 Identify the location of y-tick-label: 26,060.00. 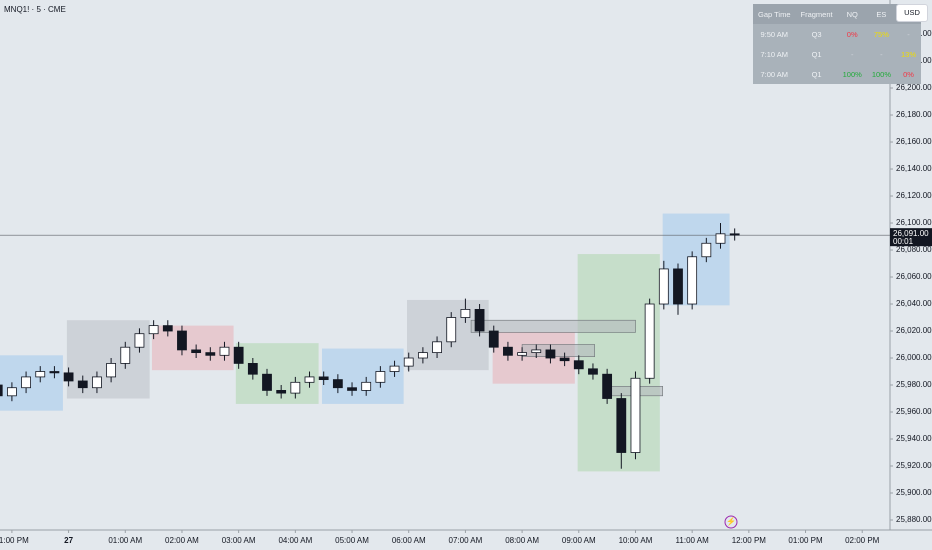
(914, 276).